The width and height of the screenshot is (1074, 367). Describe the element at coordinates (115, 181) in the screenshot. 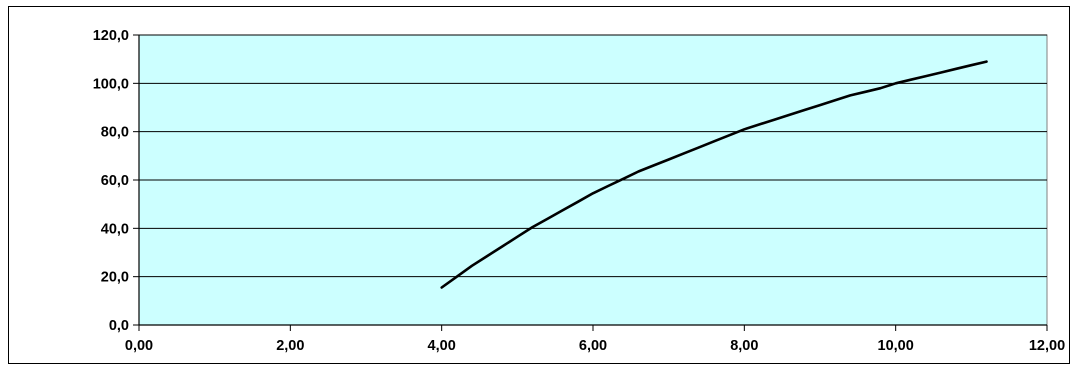

I see `y-tick-label-3: 60,0` at that location.